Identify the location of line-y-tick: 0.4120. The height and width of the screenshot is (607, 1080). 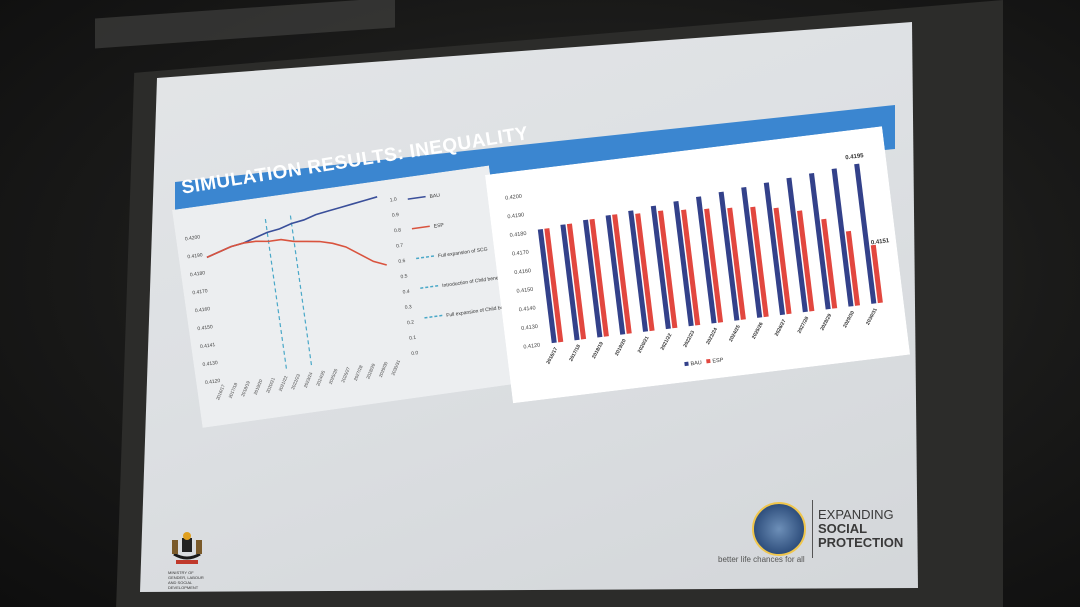
(213, 382).